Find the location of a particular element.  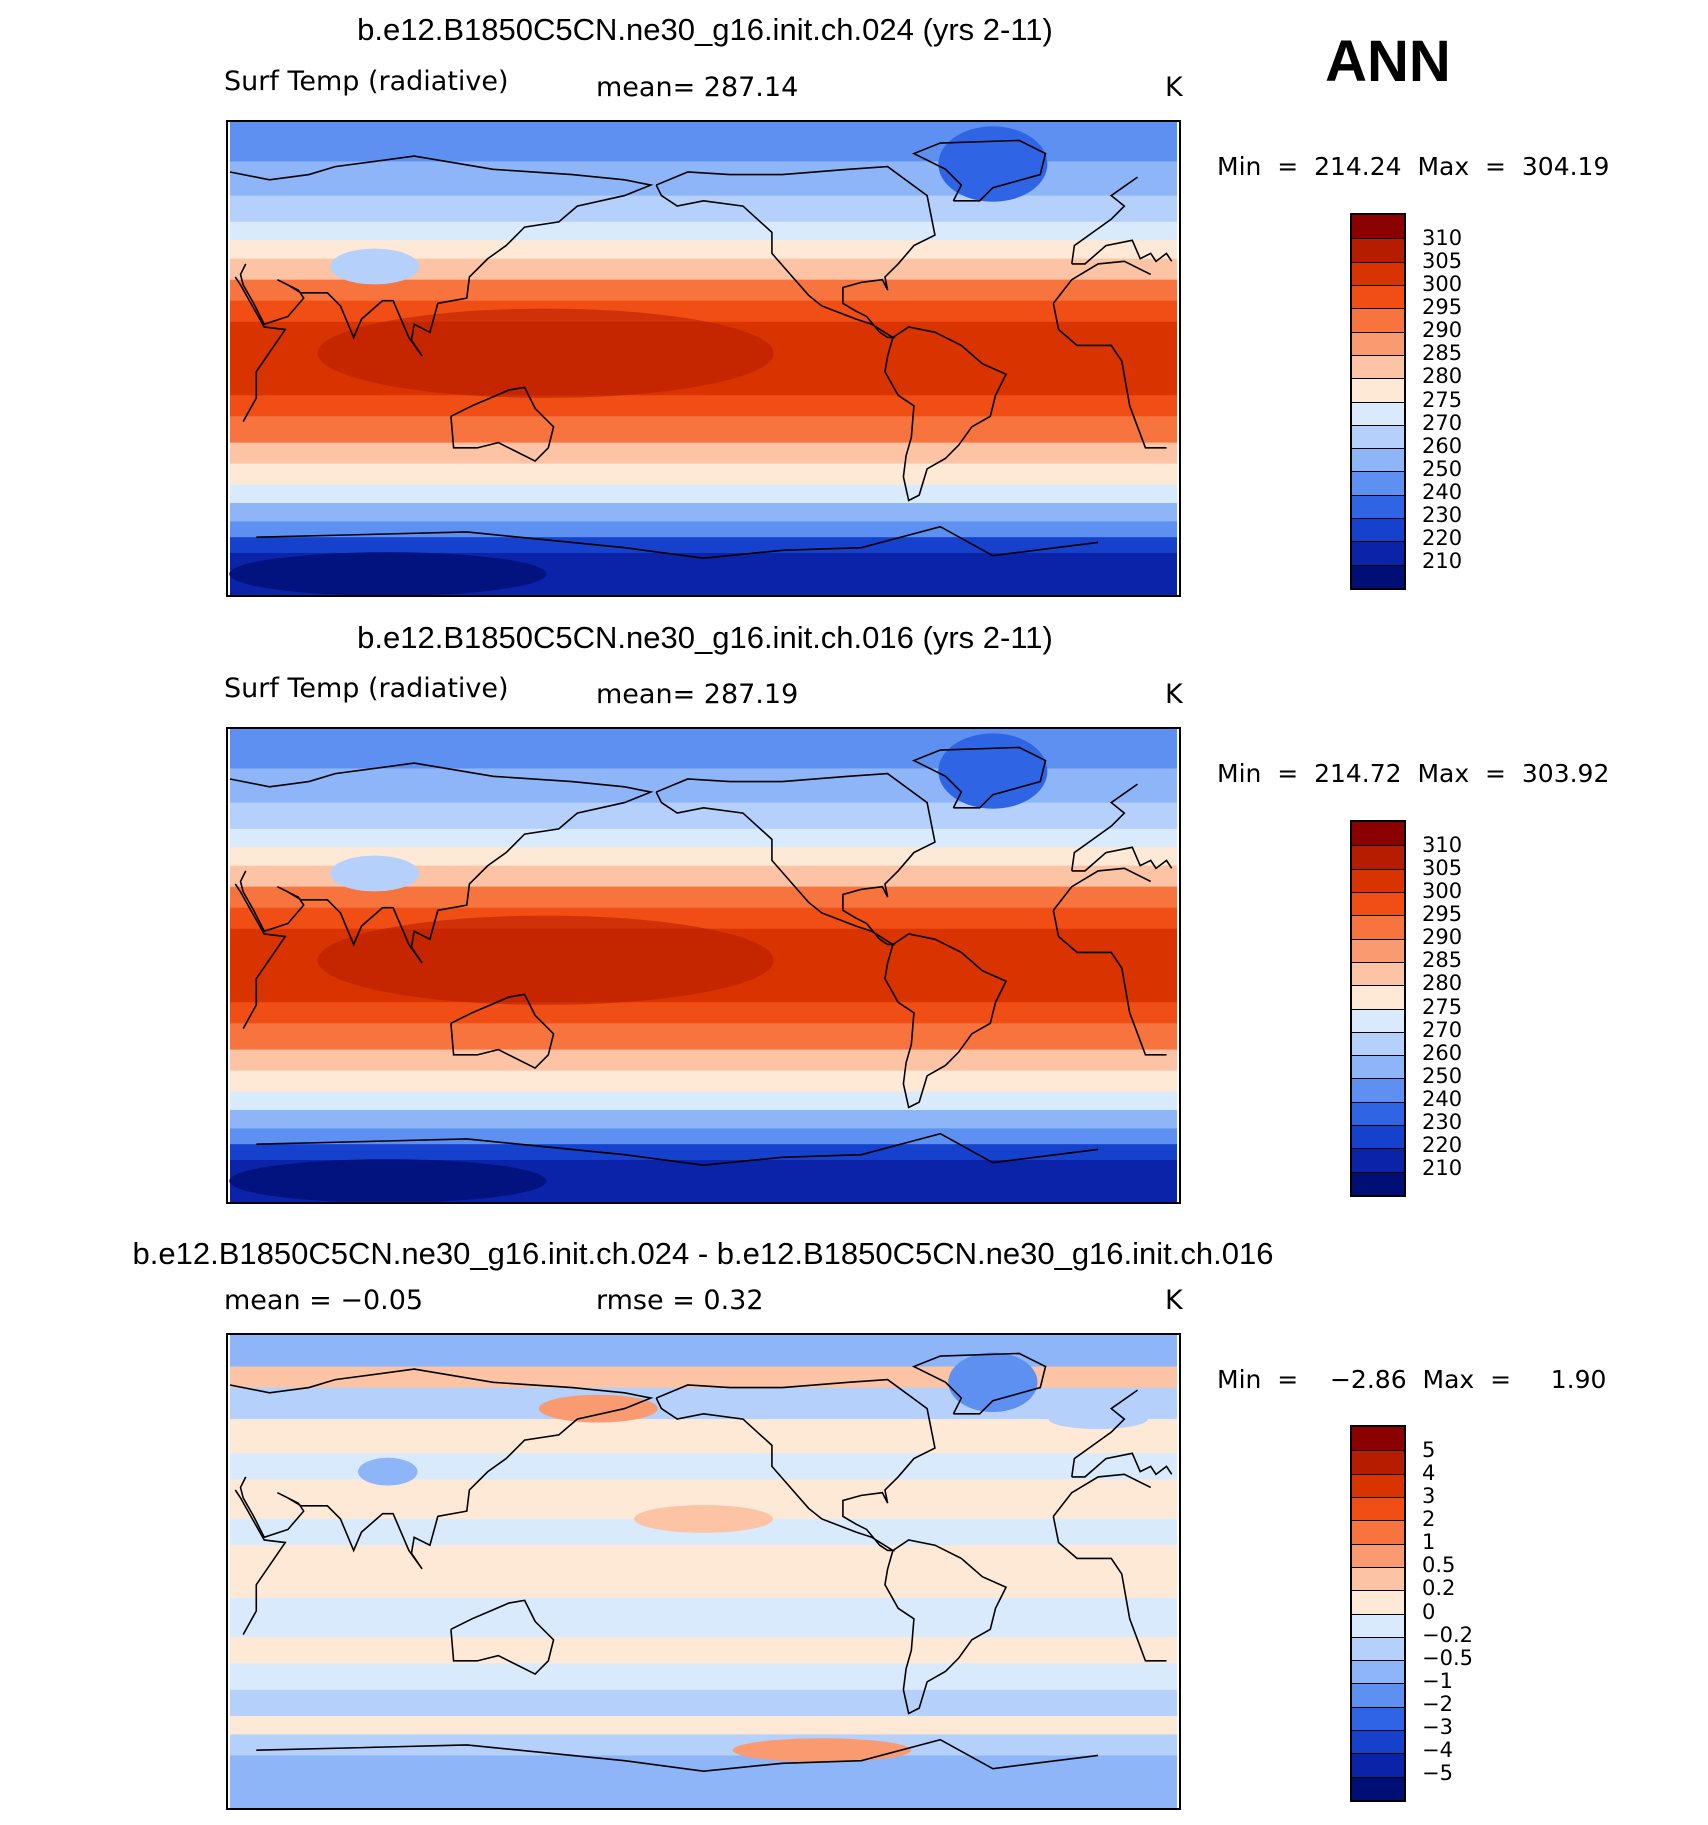

coastline-antarctica is located at coordinates (677, 1149).